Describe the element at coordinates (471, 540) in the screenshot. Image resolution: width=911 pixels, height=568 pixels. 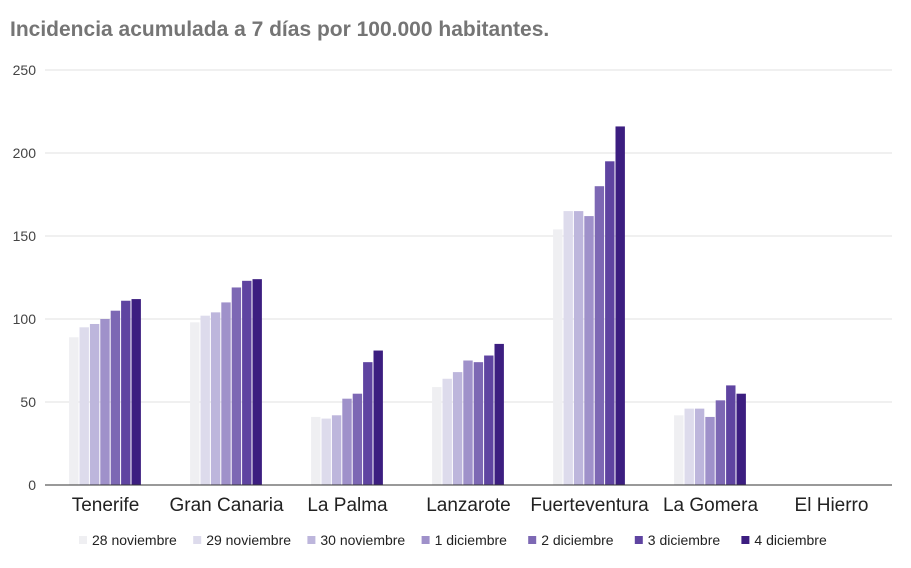
I see `legend-label: 1 diciembre` at that location.